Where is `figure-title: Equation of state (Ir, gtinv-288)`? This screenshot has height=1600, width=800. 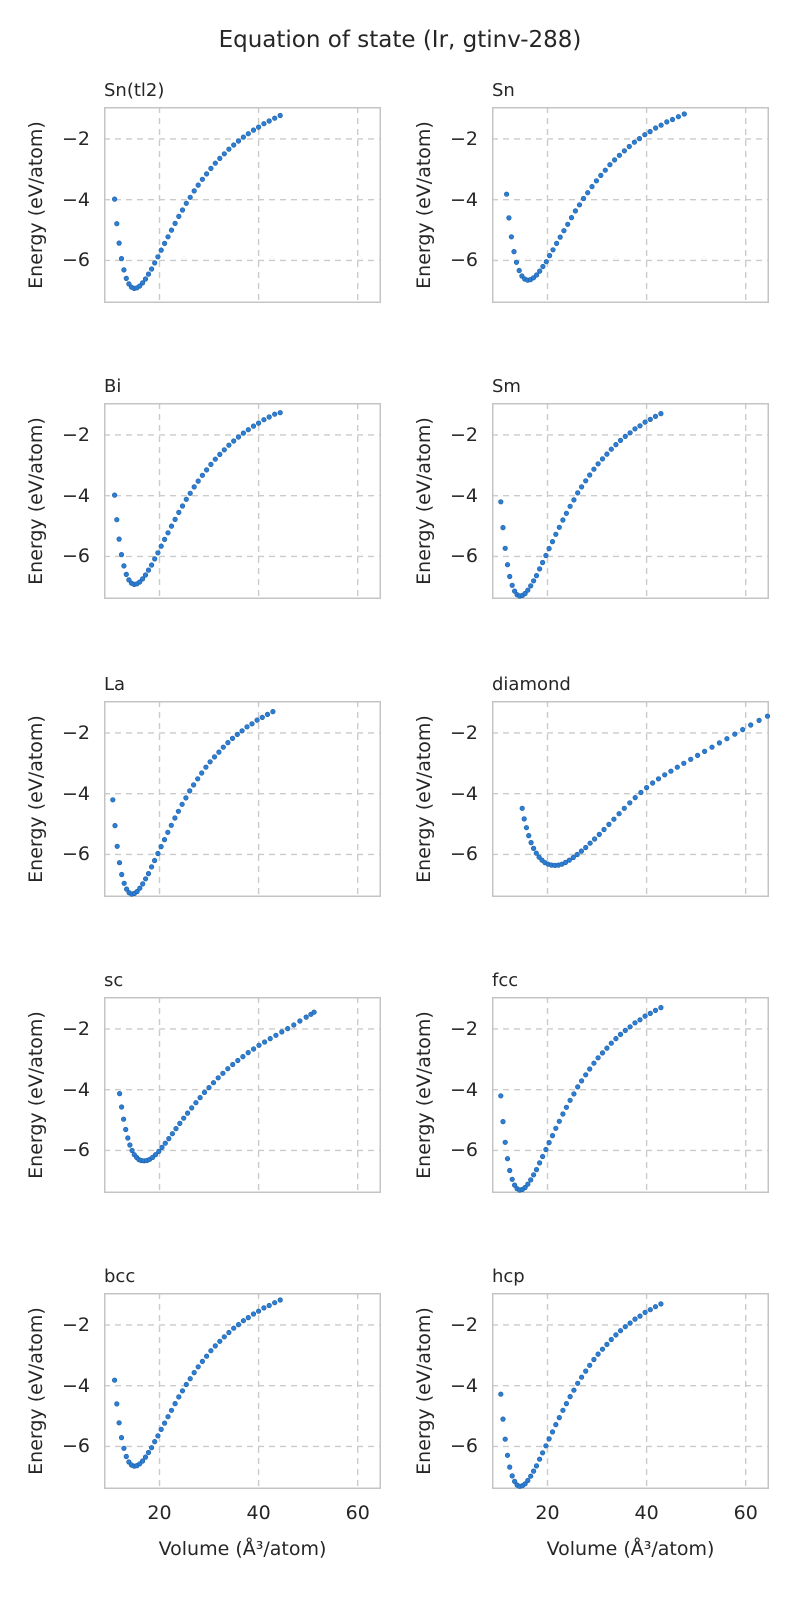
figure-title: Equation of state (Ir, gtinv-288) is located at coordinates (400, 40).